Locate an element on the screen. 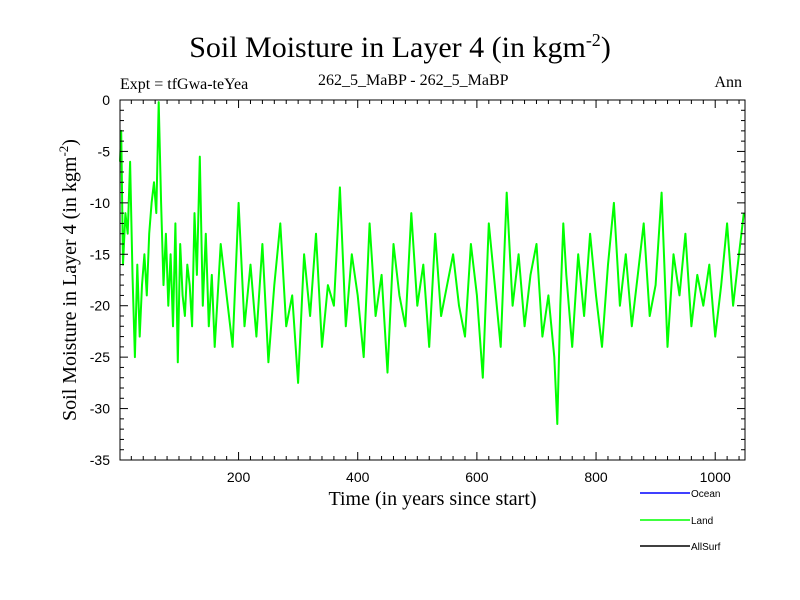  x-axis-title: Time (in years since start) is located at coordinates (432, 499).